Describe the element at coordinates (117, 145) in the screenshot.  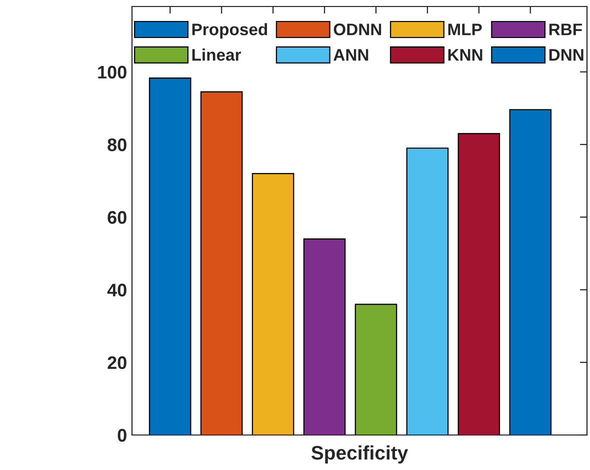
I see `y-tick-label: 80` at that location.